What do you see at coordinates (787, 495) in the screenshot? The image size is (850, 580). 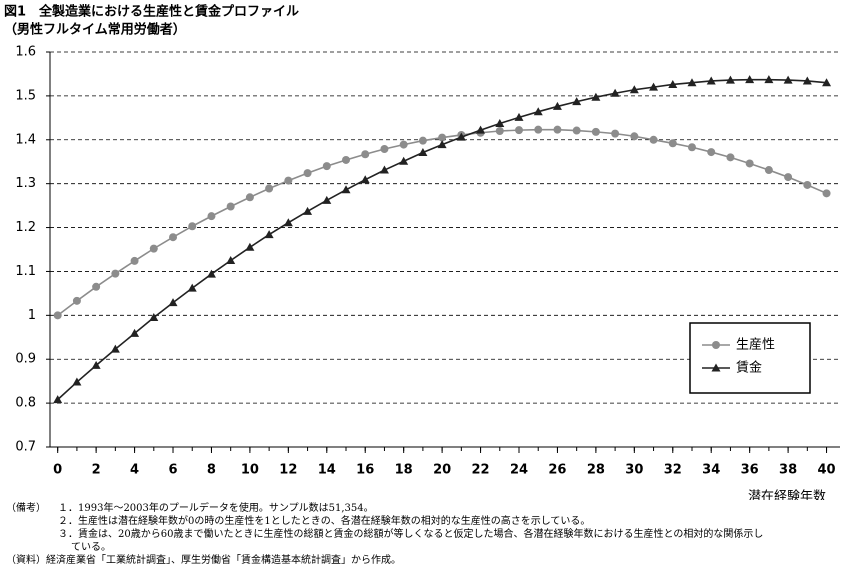 I see `x-axis-label: 潜在経験年数` at bounding box center [787, 495].